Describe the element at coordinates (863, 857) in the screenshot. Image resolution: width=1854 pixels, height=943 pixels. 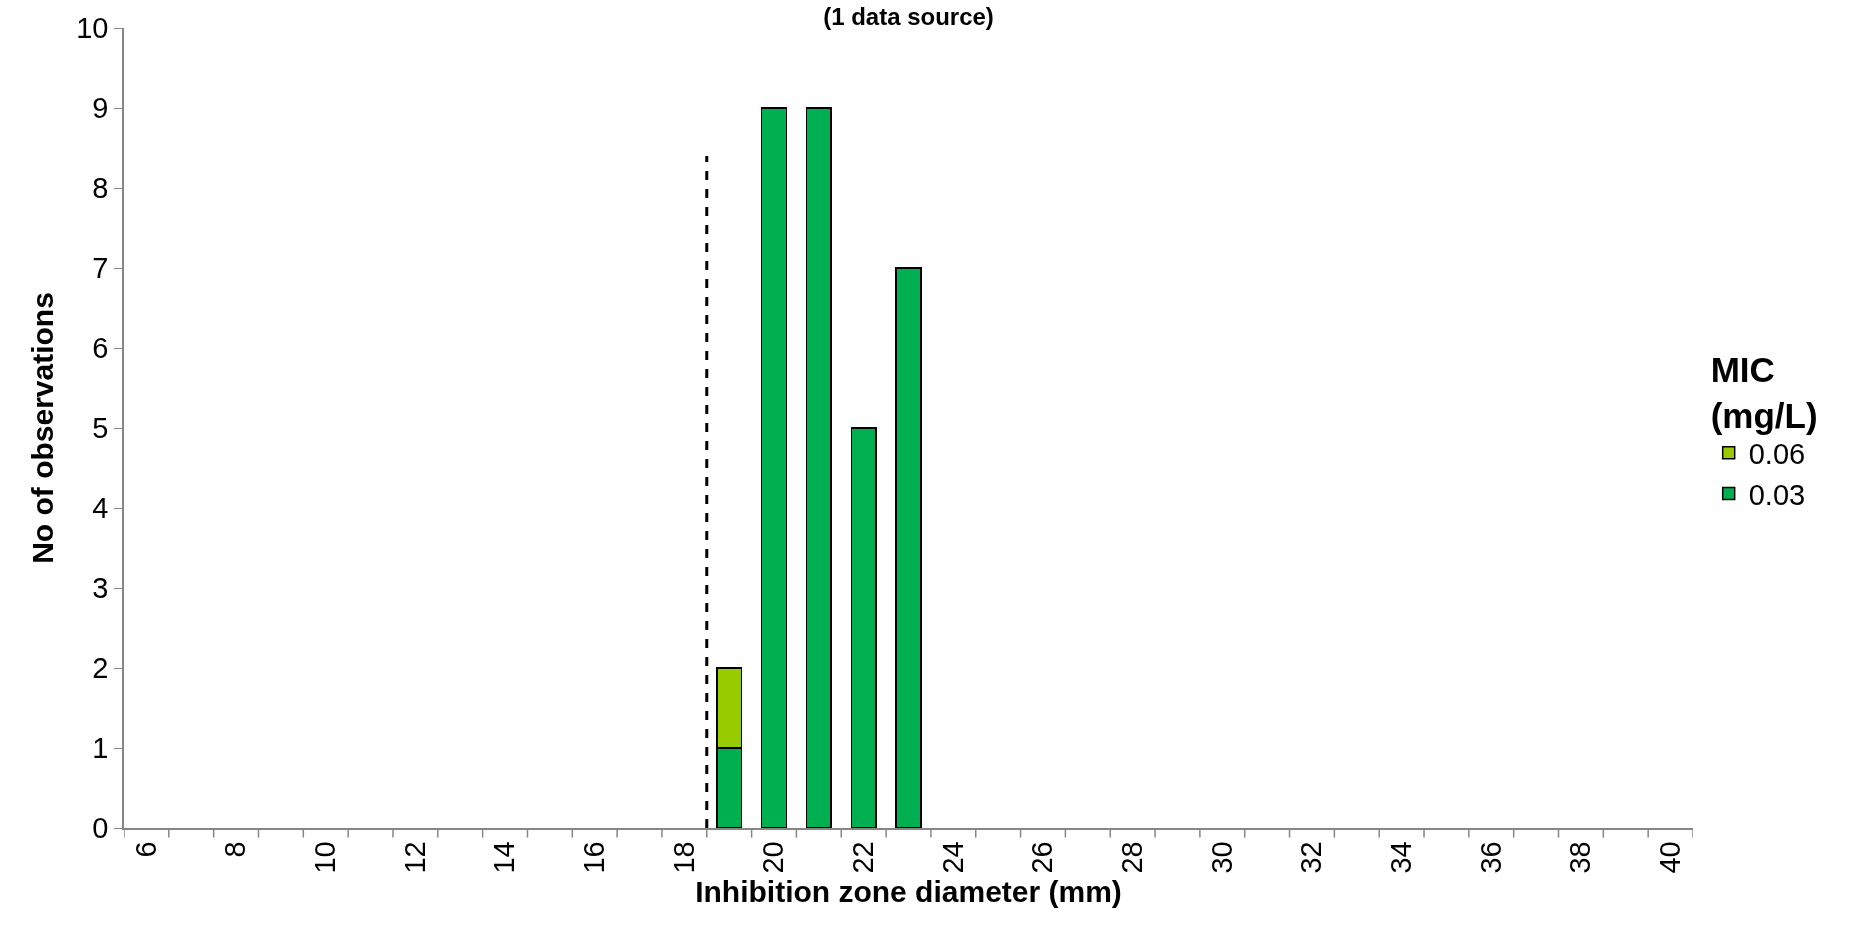
I see `x-tick-label: 22` at that location.